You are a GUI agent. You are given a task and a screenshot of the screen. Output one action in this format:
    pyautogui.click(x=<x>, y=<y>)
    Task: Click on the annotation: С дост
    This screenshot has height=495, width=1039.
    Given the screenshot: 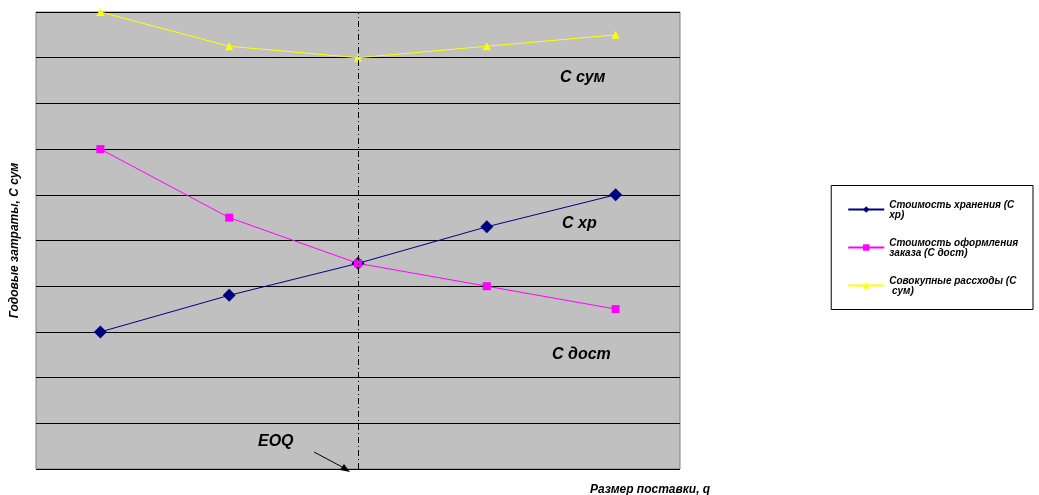 What is the action you would take?
    pyautogui.click(x=581, y=353)
    